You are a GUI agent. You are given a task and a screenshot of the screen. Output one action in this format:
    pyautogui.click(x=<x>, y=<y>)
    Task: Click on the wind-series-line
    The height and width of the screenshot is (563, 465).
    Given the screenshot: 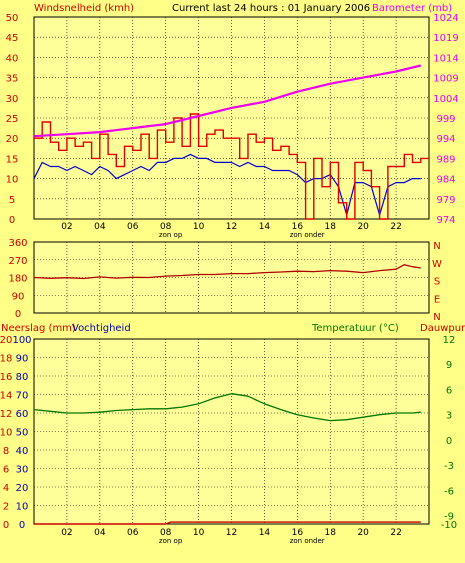 What is the action you would take?
    pyautogui.click(x=227, y=184)
    